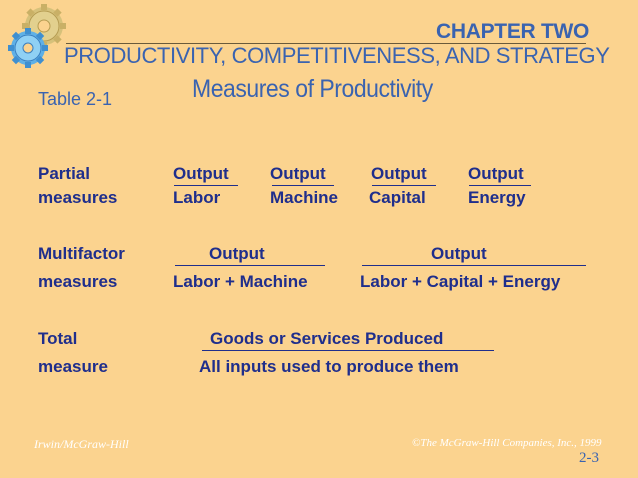  What do you see at coordinates (497, 197) in the screenshot?
I see `partial-energy-denominator: Energy` at bounding box center [497, 197].